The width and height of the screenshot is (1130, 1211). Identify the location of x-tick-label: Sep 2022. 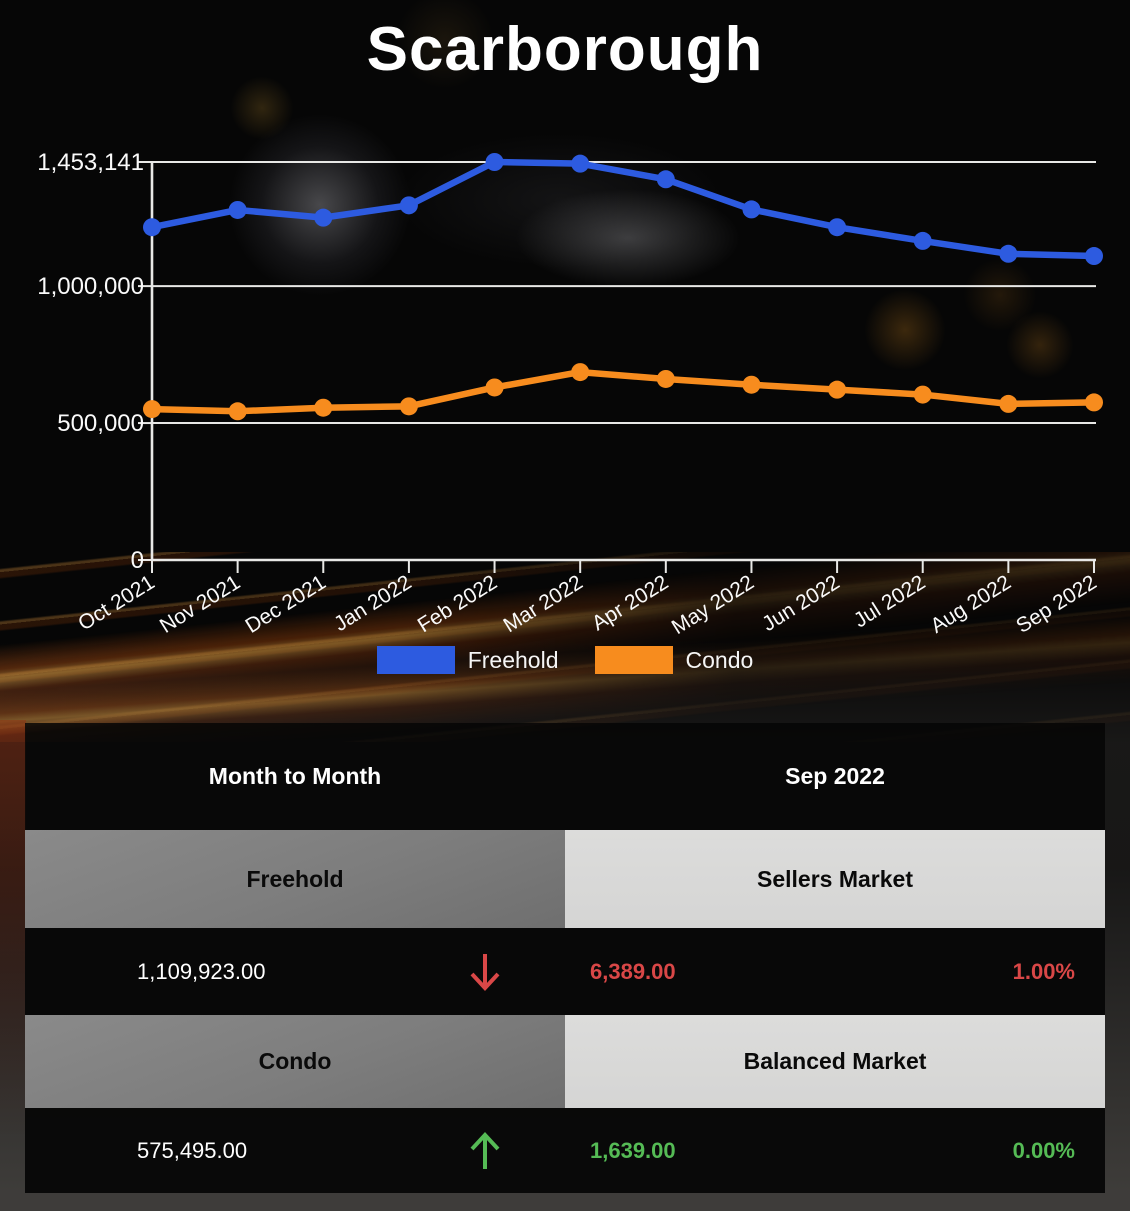
(1056, 604).